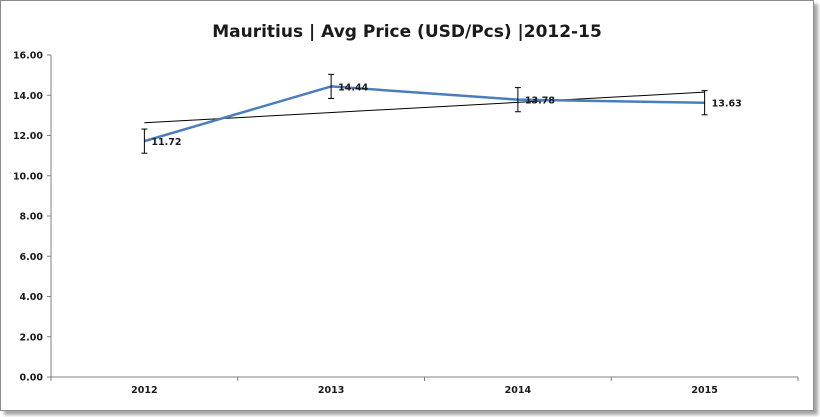  I want to click on chart-title: Mauritius | Avg Price (USD/Pcs) |2012-15, so click(407, 32).